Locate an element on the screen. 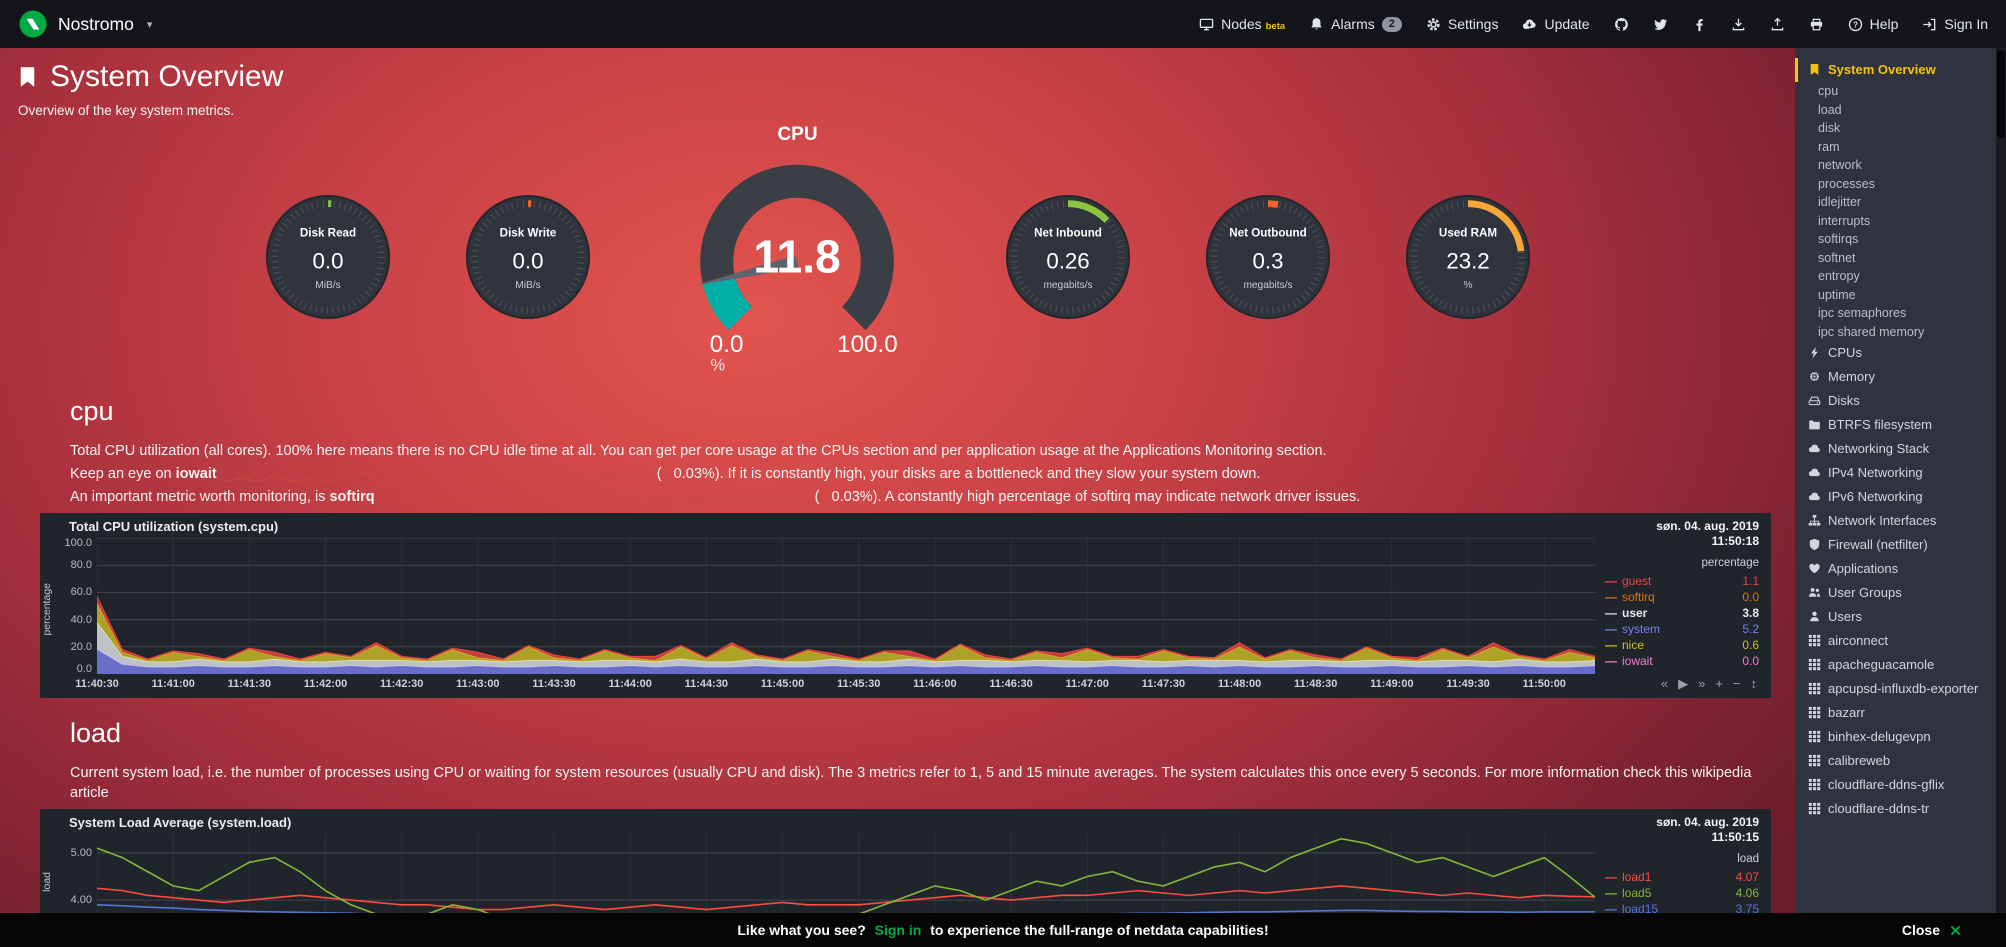  sidebar-item-apacheguacamole: apacheguacamole is located at coordinates (1895, 665).